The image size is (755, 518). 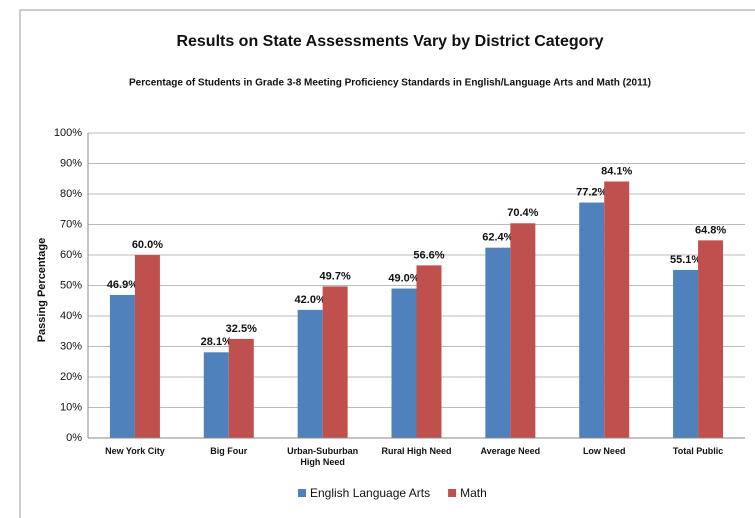 I want to click on data-label: 62.4%, so click(x=497, y=238).